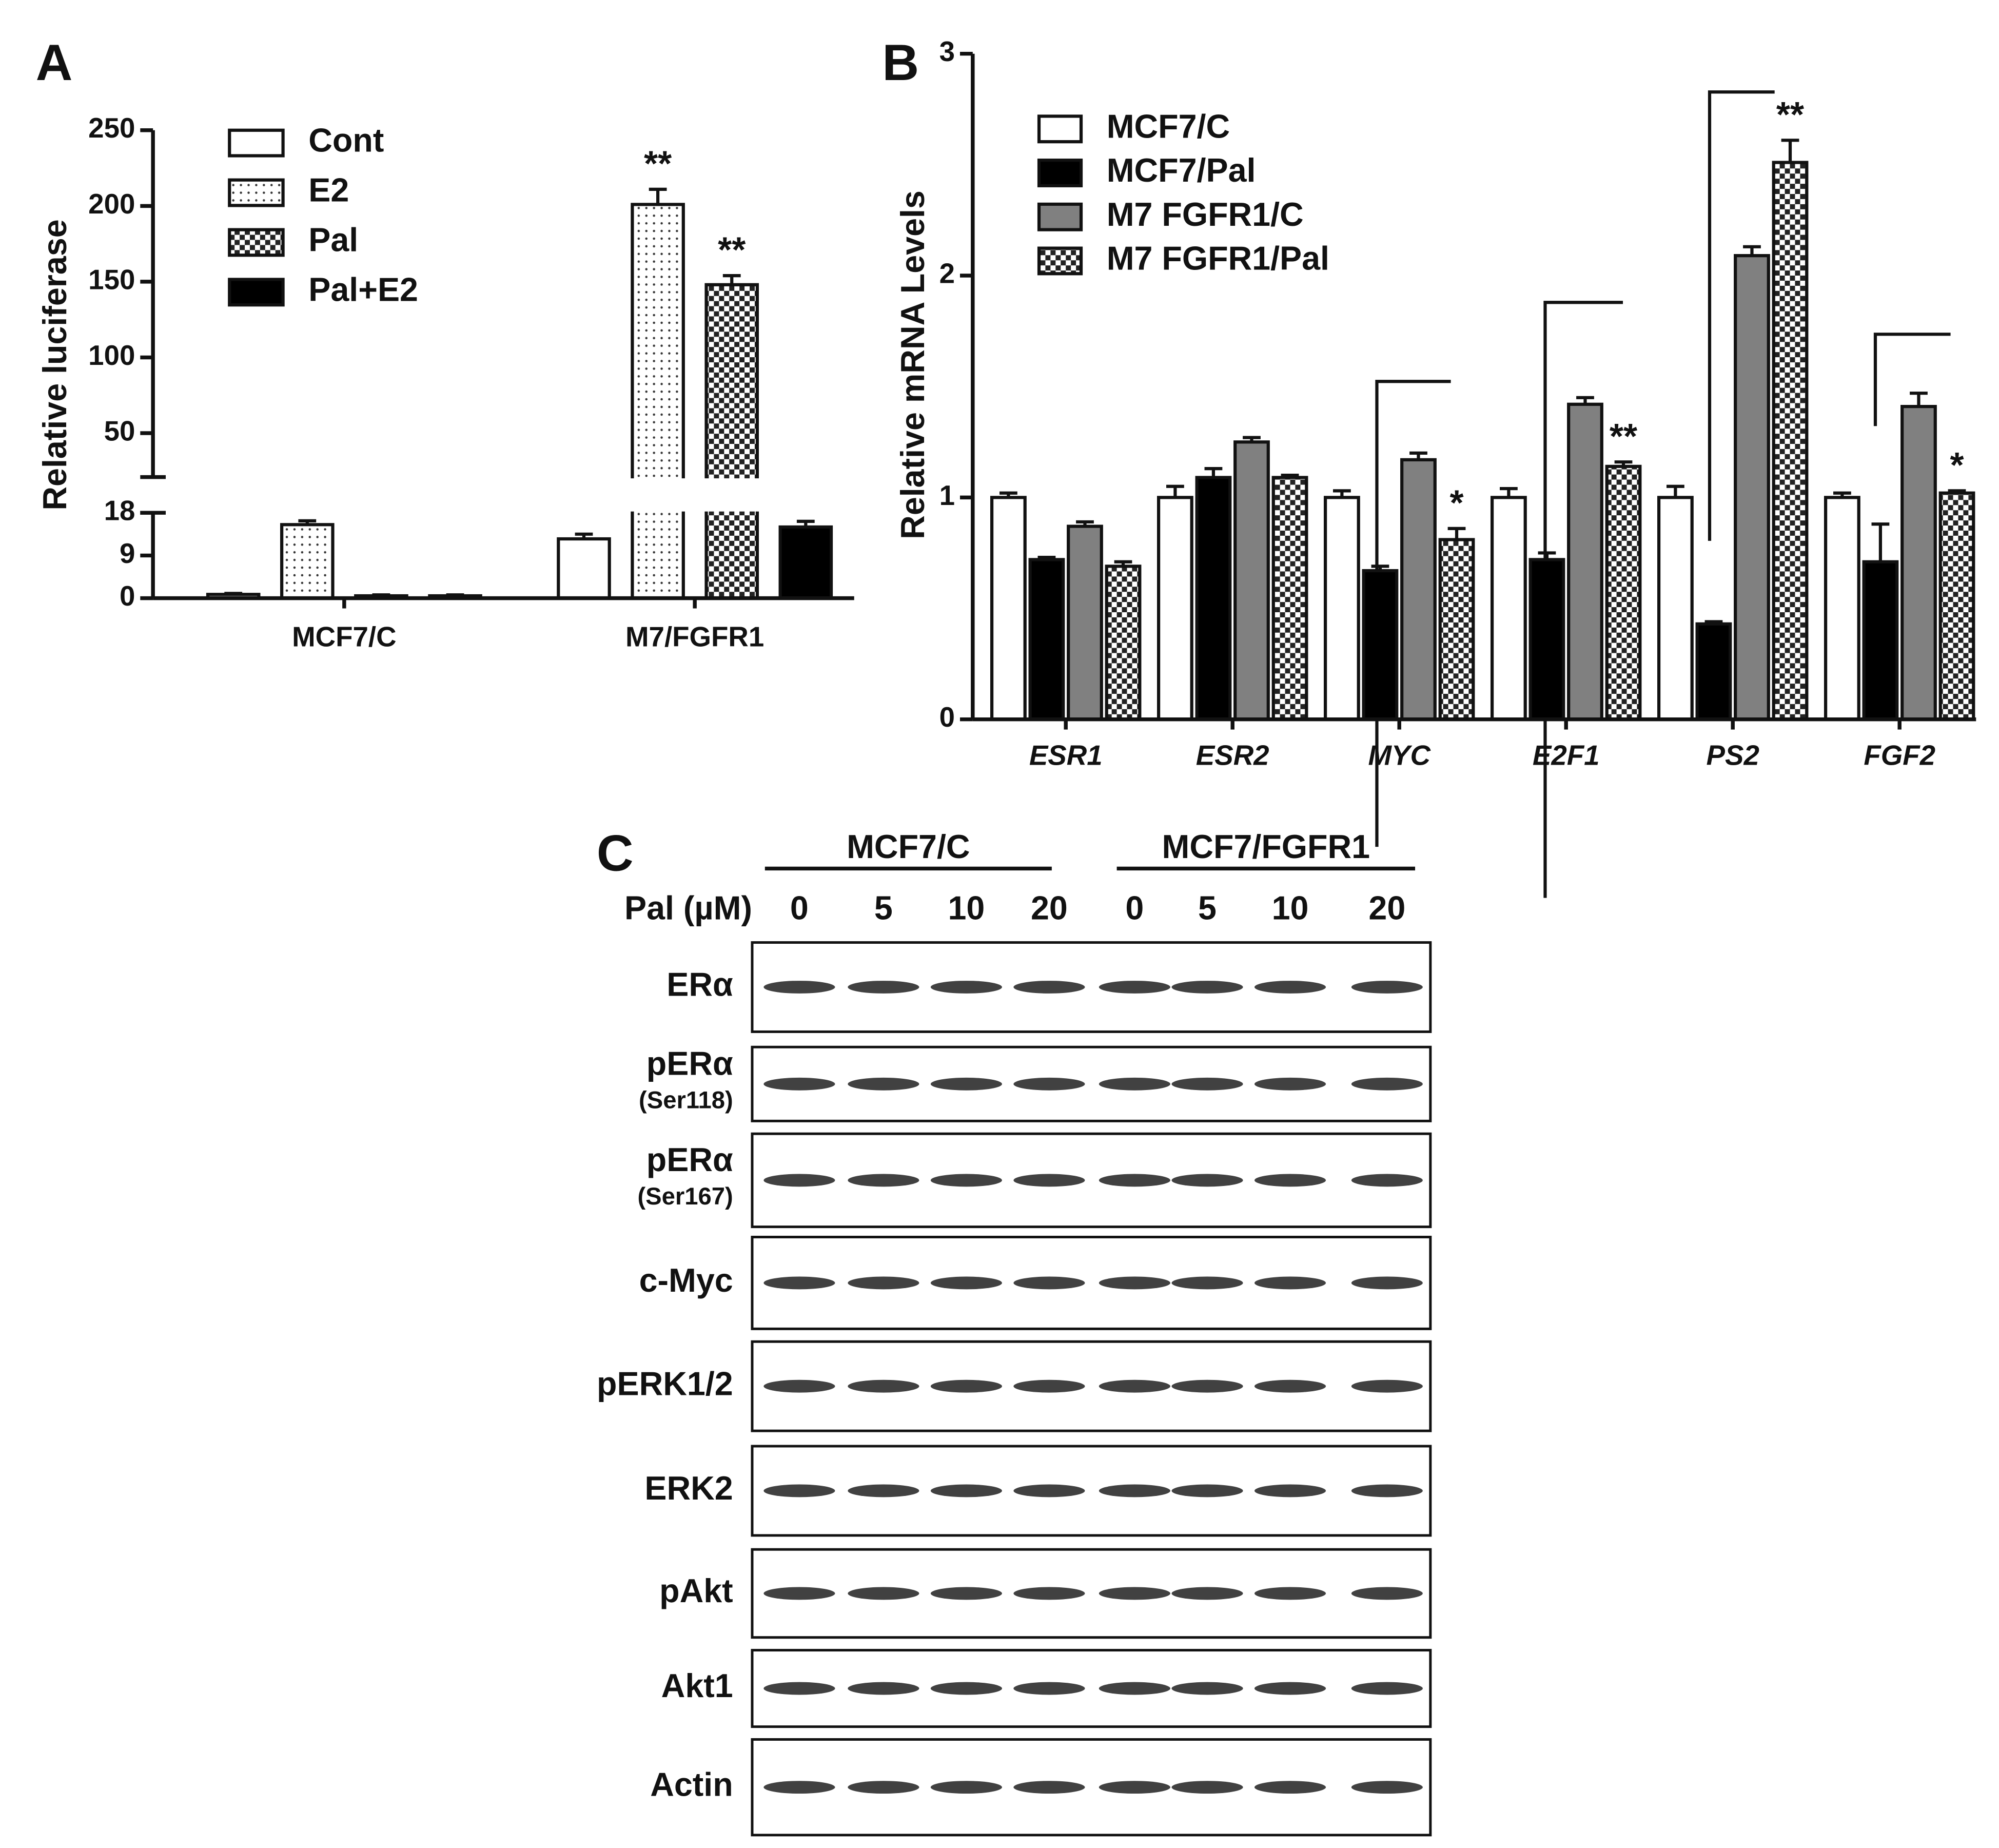  I want to click on row-label: pERK1/2, so click(665, 1383).